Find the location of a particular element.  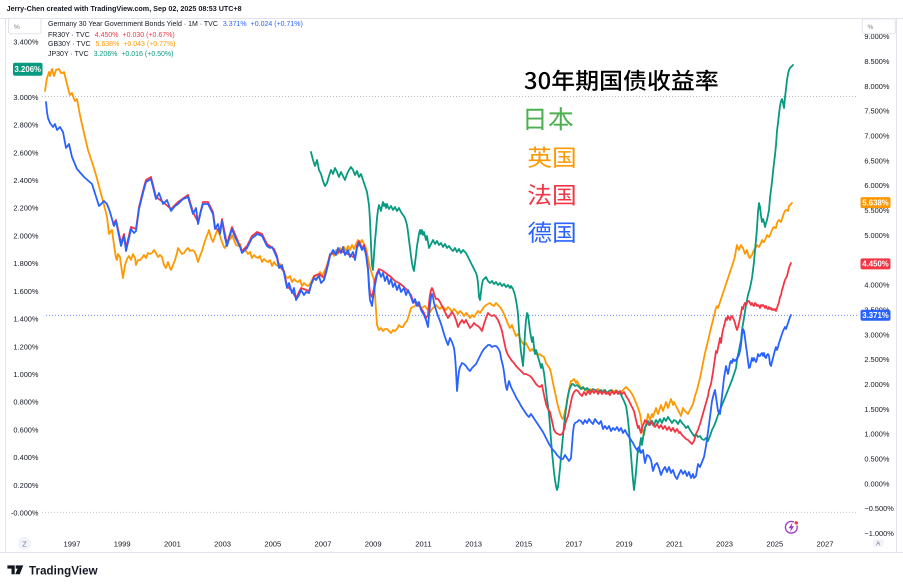

svg-text: 2.500% is located at coordinates (876, 359).